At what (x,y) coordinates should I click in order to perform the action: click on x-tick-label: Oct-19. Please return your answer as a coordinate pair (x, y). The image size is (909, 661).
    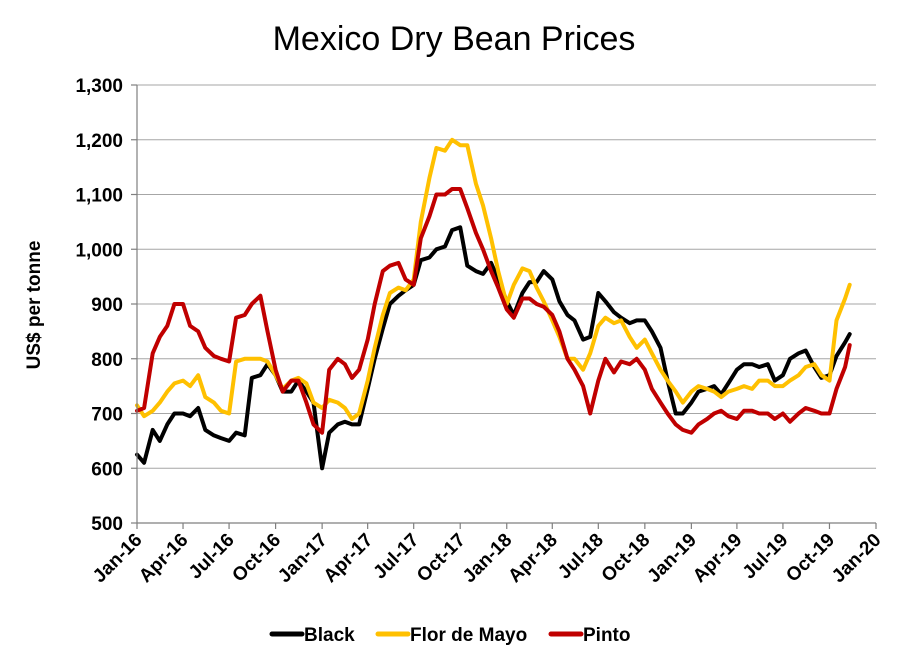
    Looking at the image, I should click on (810, 558).